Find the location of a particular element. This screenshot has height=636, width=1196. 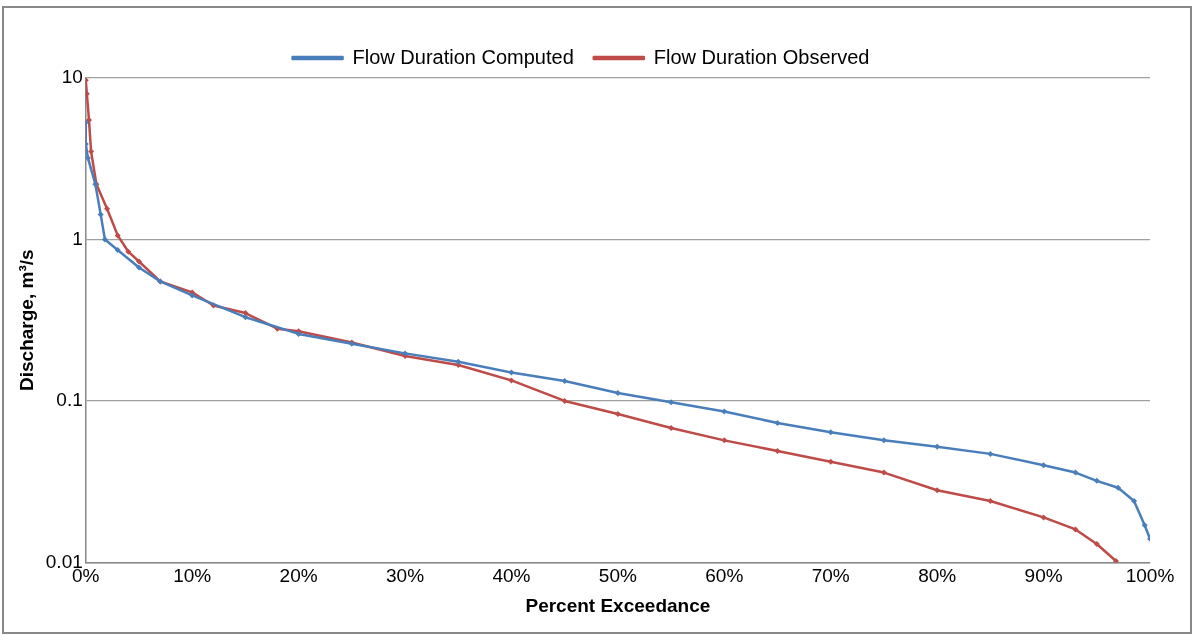

legend-label: Flow Duration Observed is located at coordinates (761, 56).